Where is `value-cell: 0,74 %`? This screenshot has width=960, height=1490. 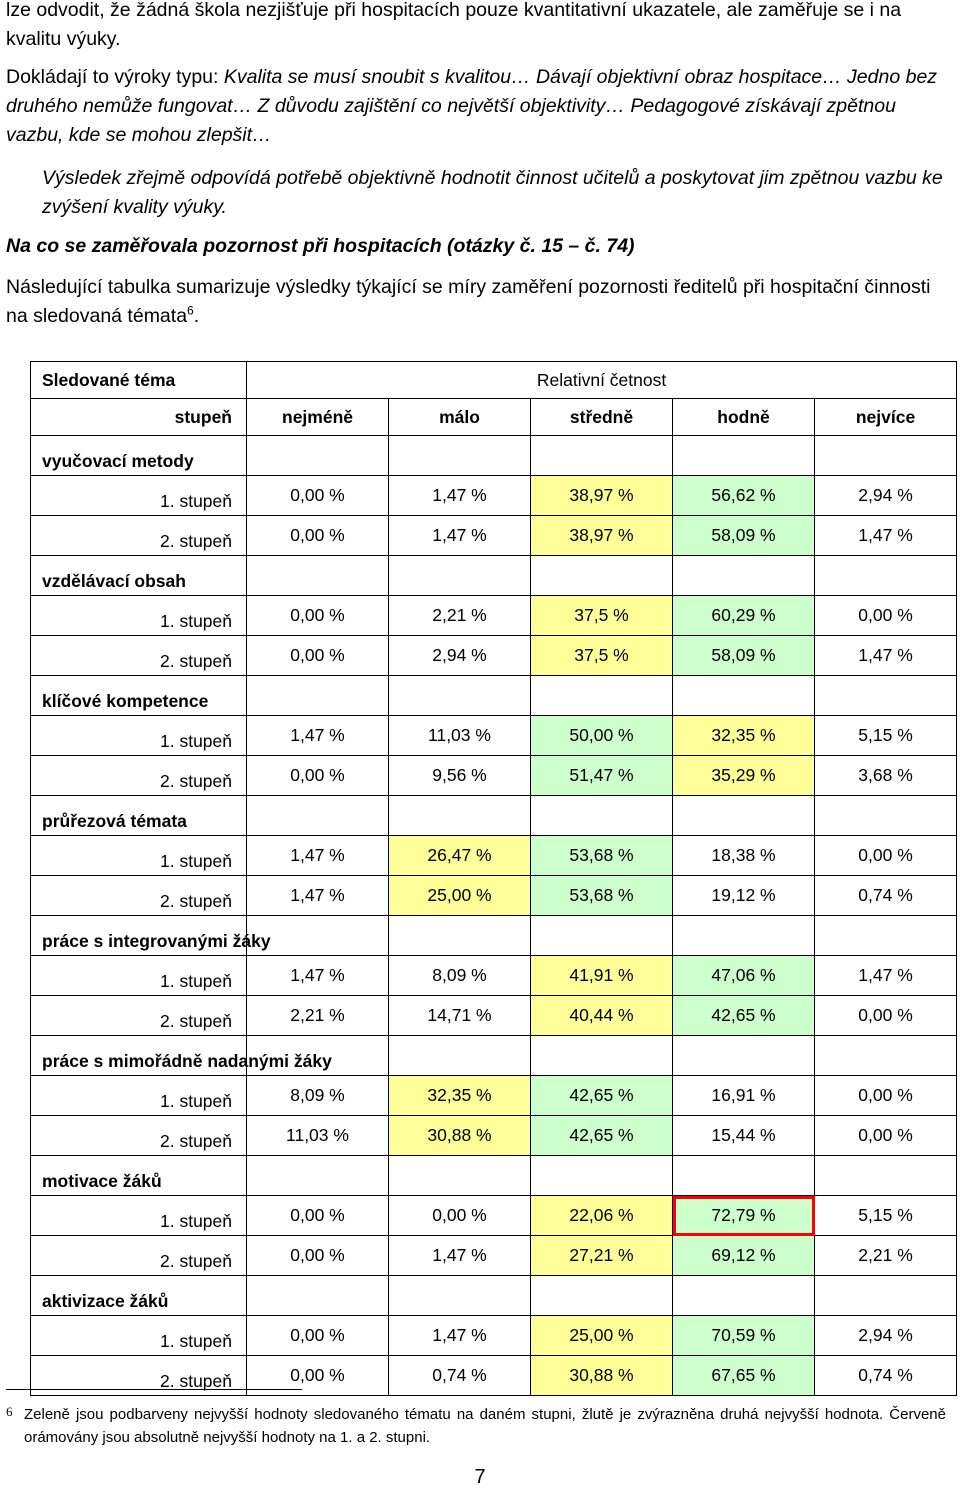
value-cell: 0,74 % is located at coordinates (885, 895).